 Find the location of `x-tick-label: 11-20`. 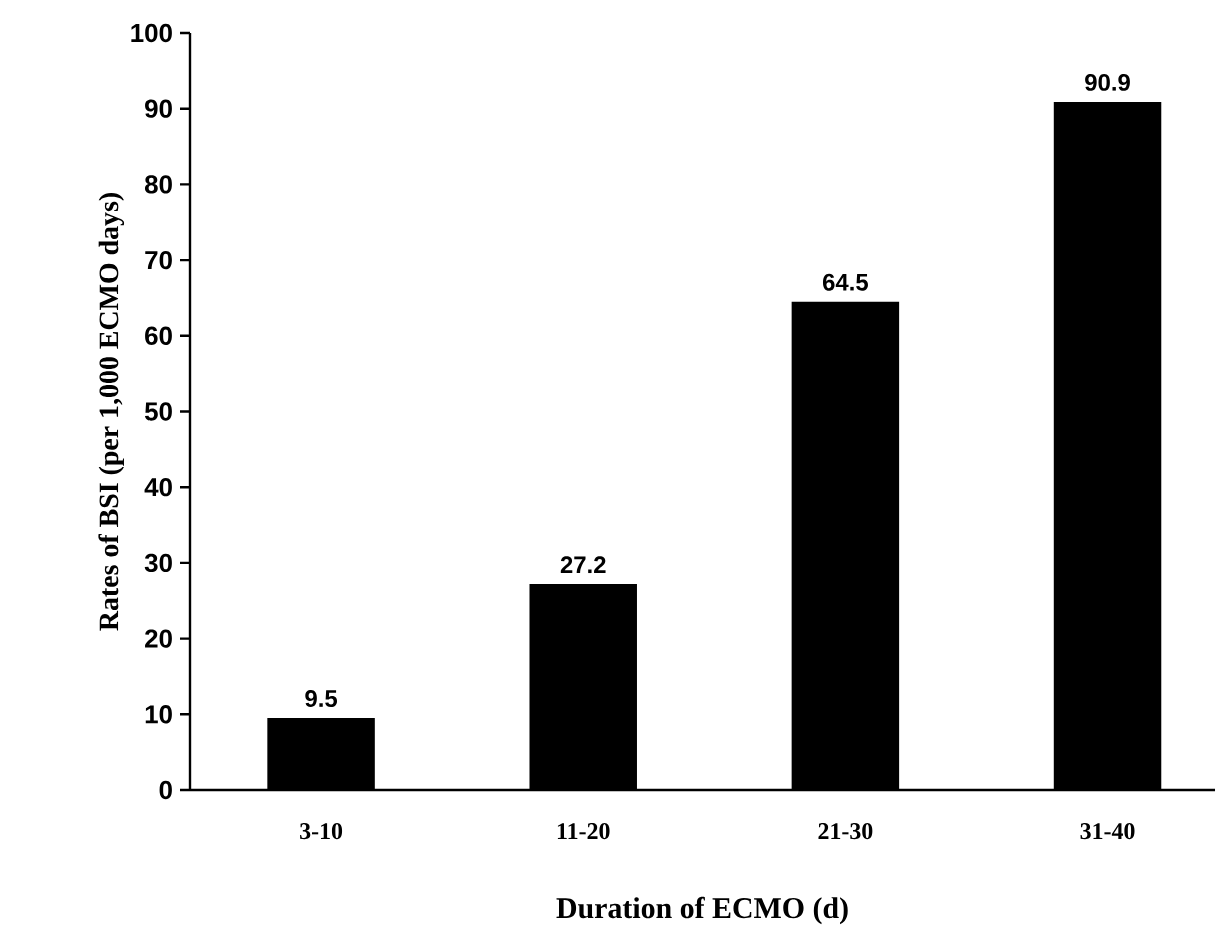

x-tick-label: 11-20 is located at coordinates (583, 831).